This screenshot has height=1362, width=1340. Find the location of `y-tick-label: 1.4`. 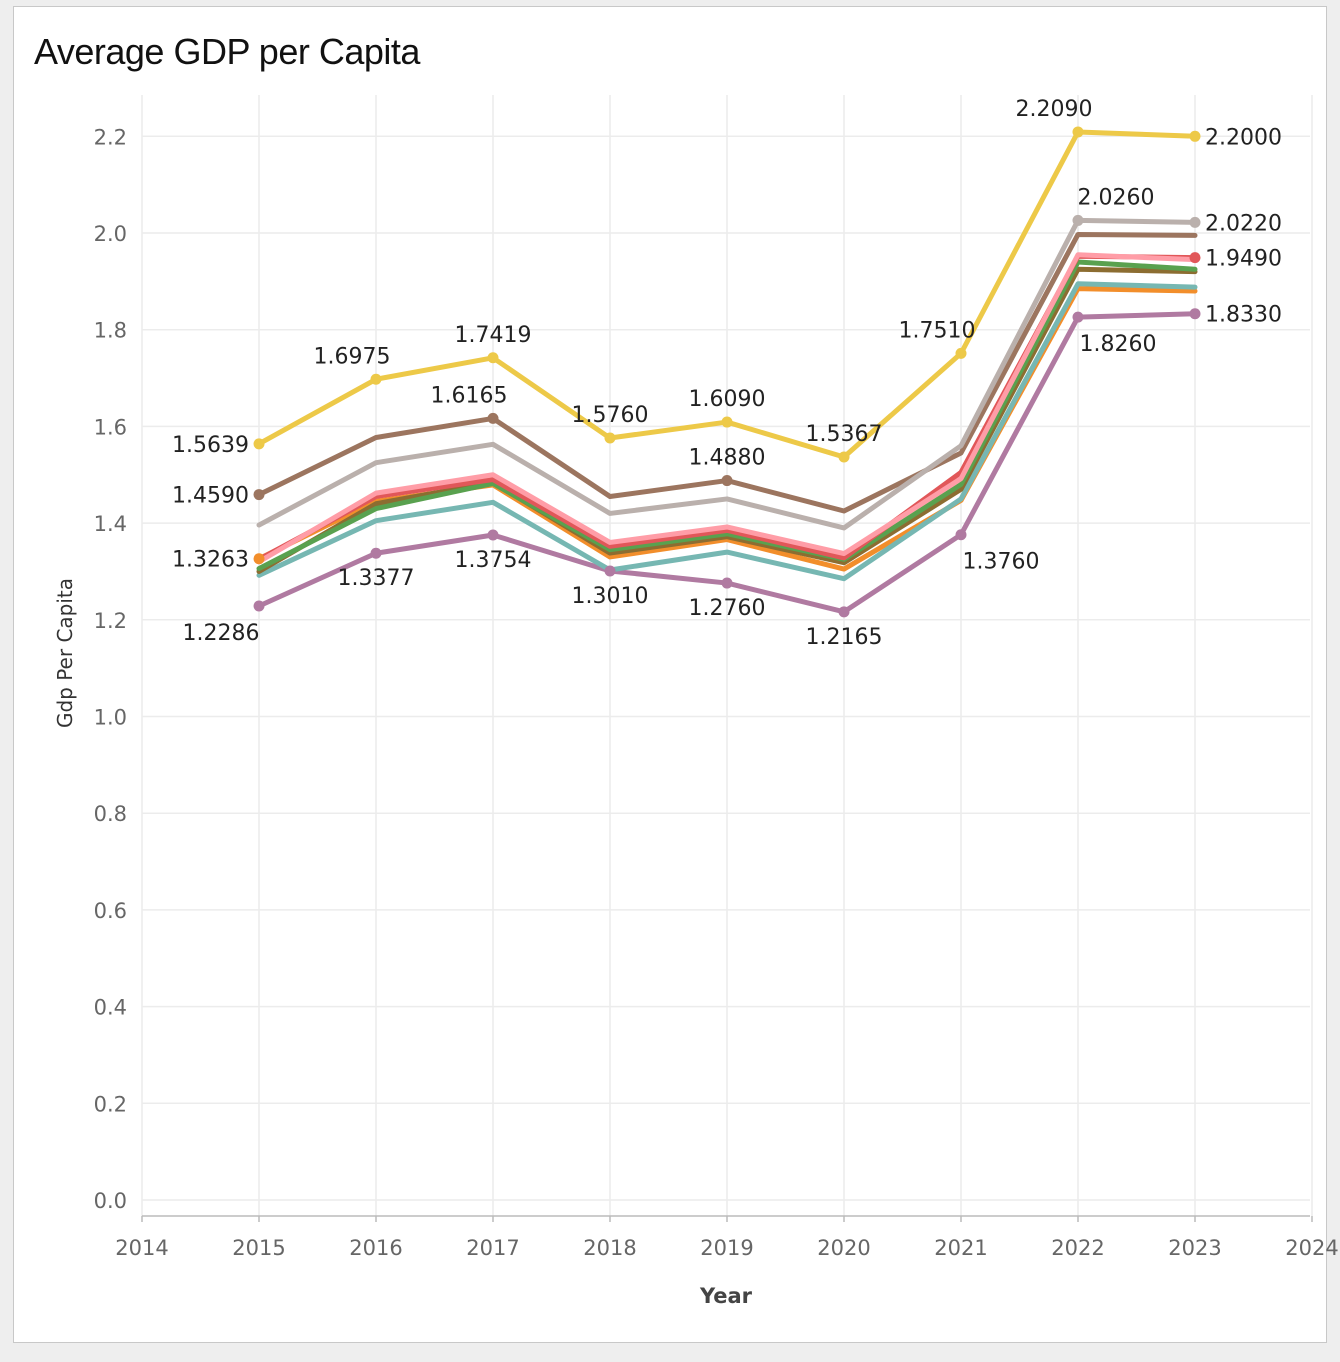

y-tick-label: 1.4 is located at coordinates (110, 524).